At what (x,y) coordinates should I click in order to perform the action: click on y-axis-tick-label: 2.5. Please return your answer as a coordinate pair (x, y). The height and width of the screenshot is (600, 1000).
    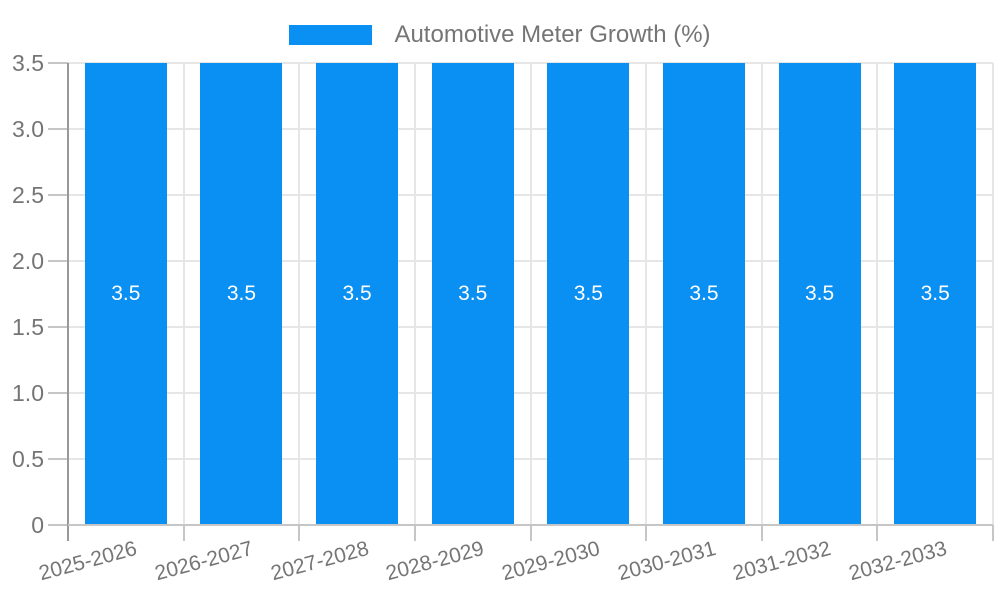
    Looking at the image, I should click on (28, 195).